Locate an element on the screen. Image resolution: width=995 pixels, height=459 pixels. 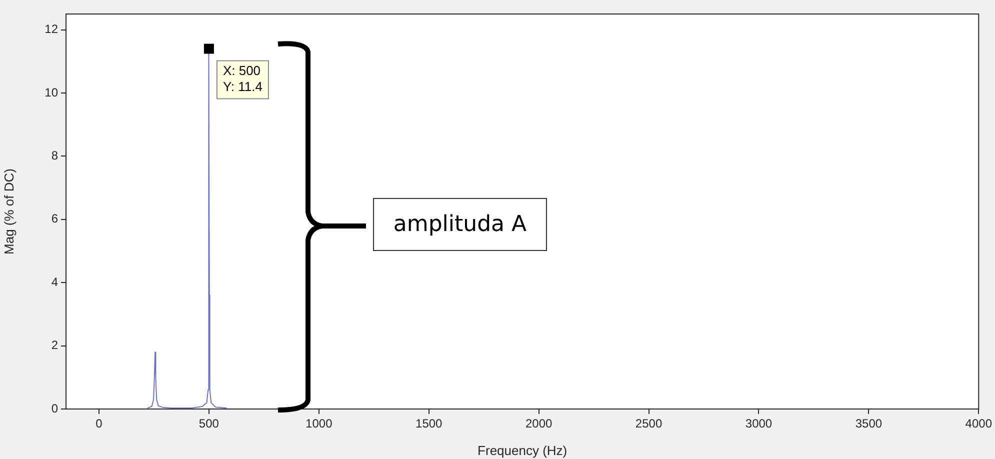
y-tick-label: 0 is located at coordinates (54, 408).